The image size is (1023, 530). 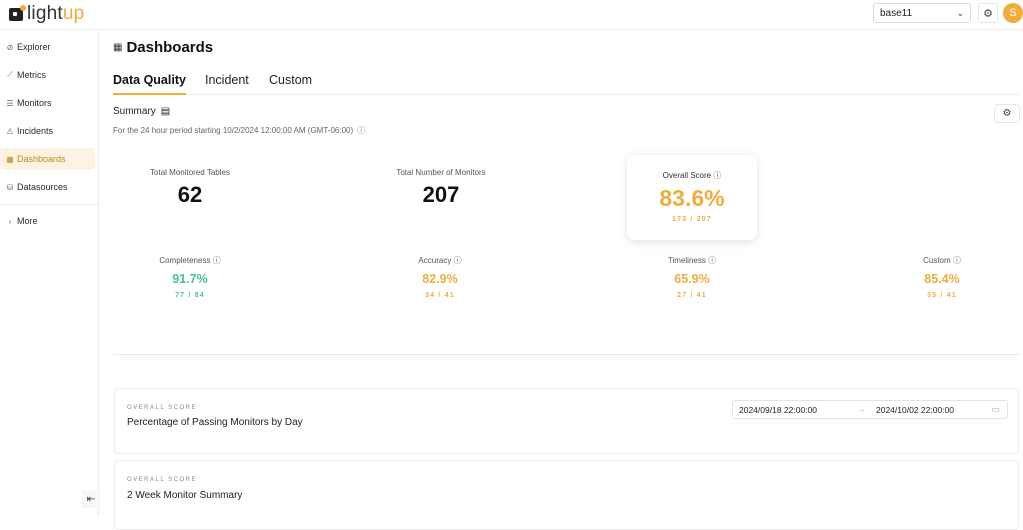 I want to click on metric-completeness: Completeness ⓘ 91.7% 77 / 84, so click(x=190, y=277).